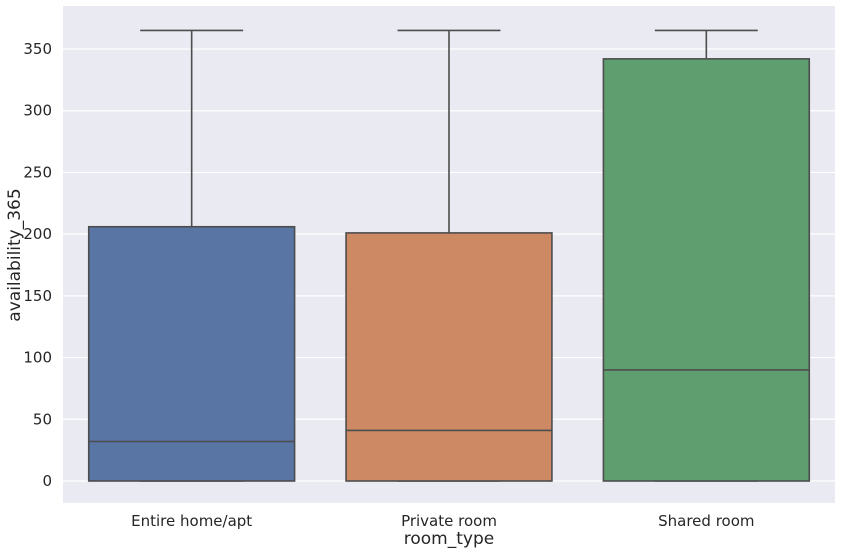  I want to click on y-tick-label-100: 100, so click(37, 358).